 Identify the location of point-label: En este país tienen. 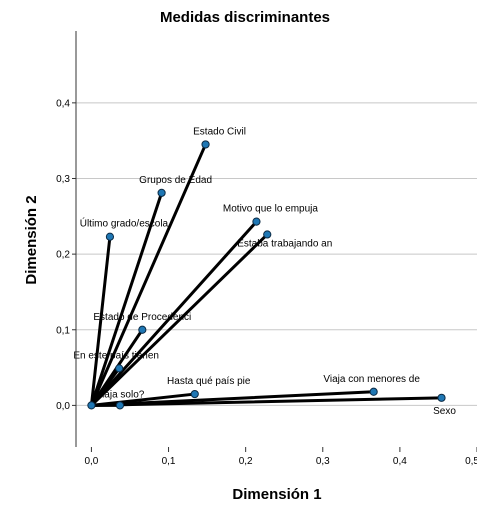
(116, 355).